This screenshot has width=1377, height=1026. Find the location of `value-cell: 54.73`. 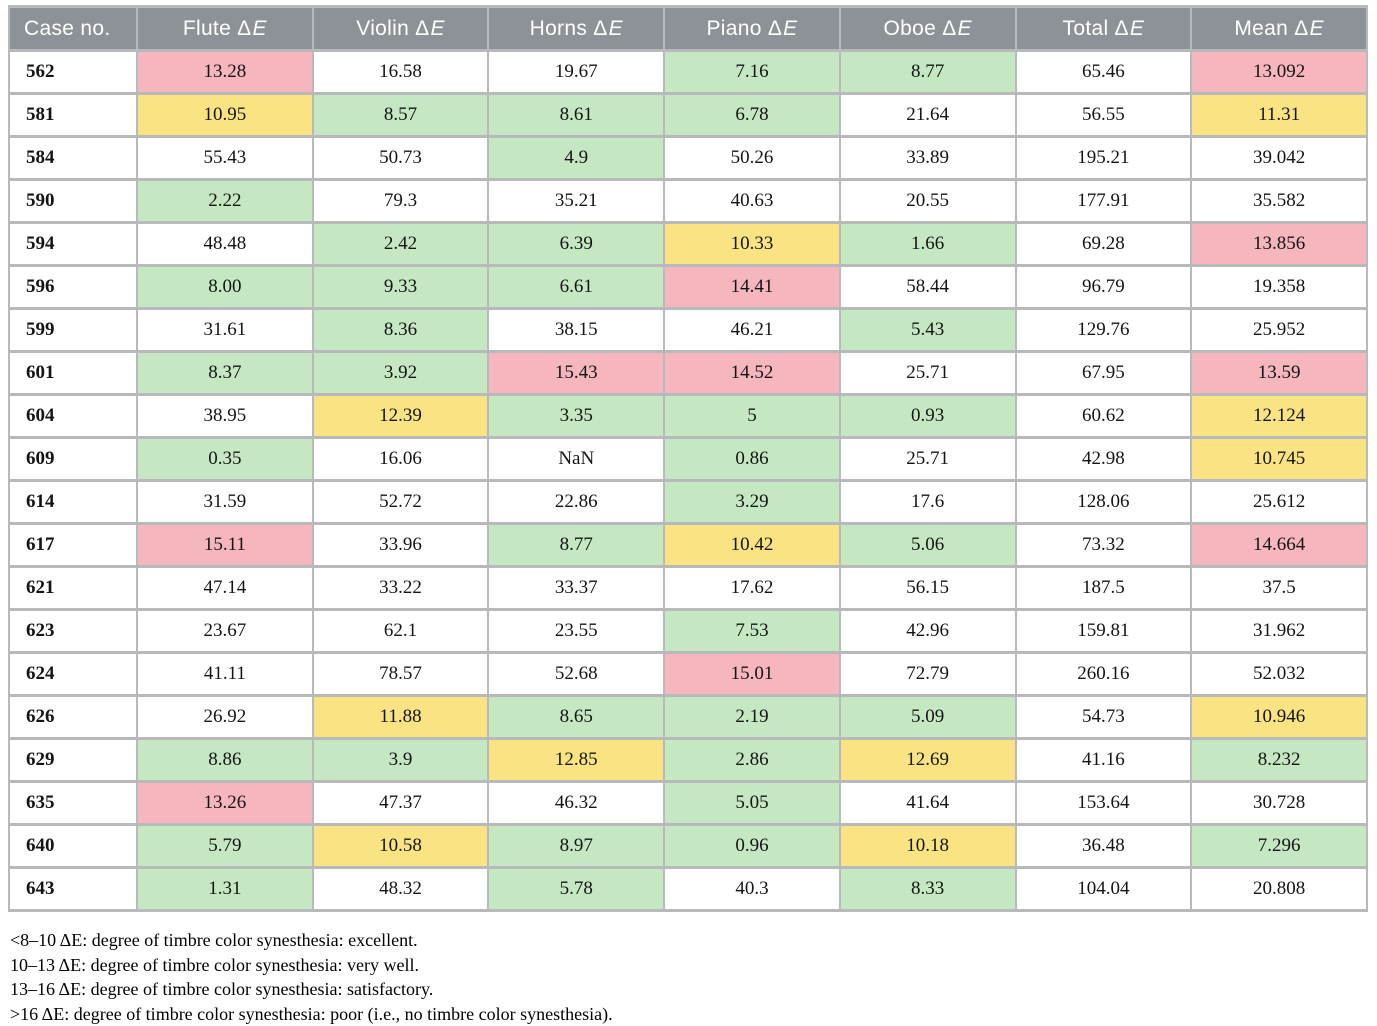

value-cell: 54.73 is located at coordinates (1104, 717).